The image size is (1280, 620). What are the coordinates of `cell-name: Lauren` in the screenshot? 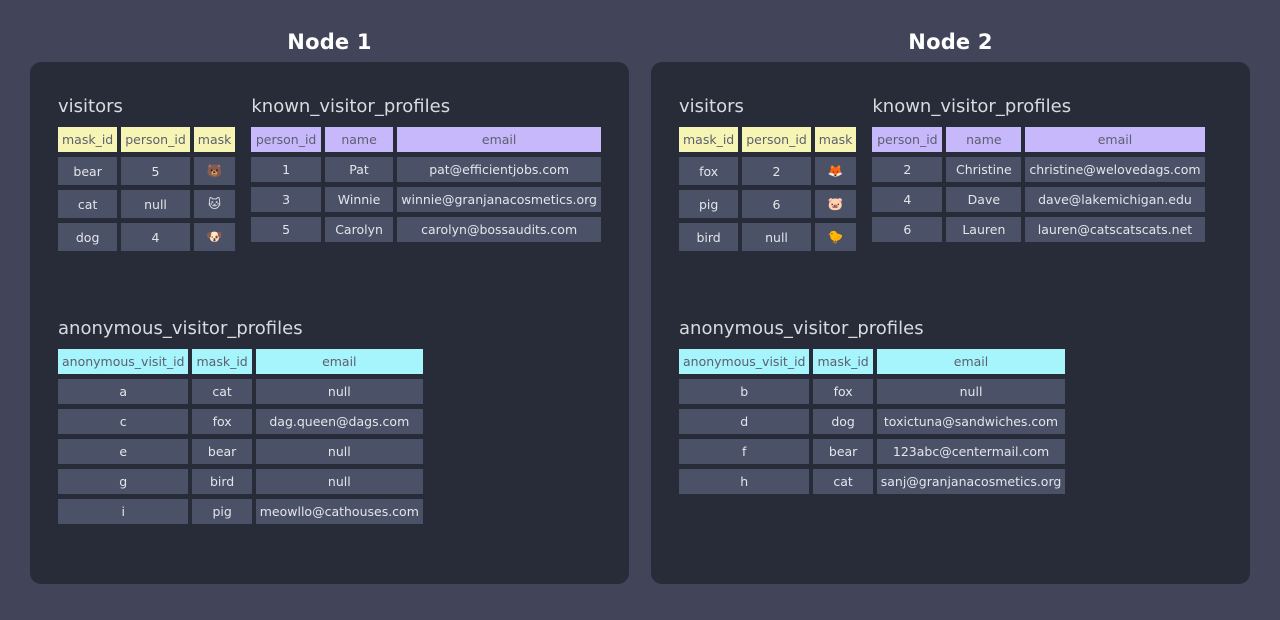 It's located at (984, 229).